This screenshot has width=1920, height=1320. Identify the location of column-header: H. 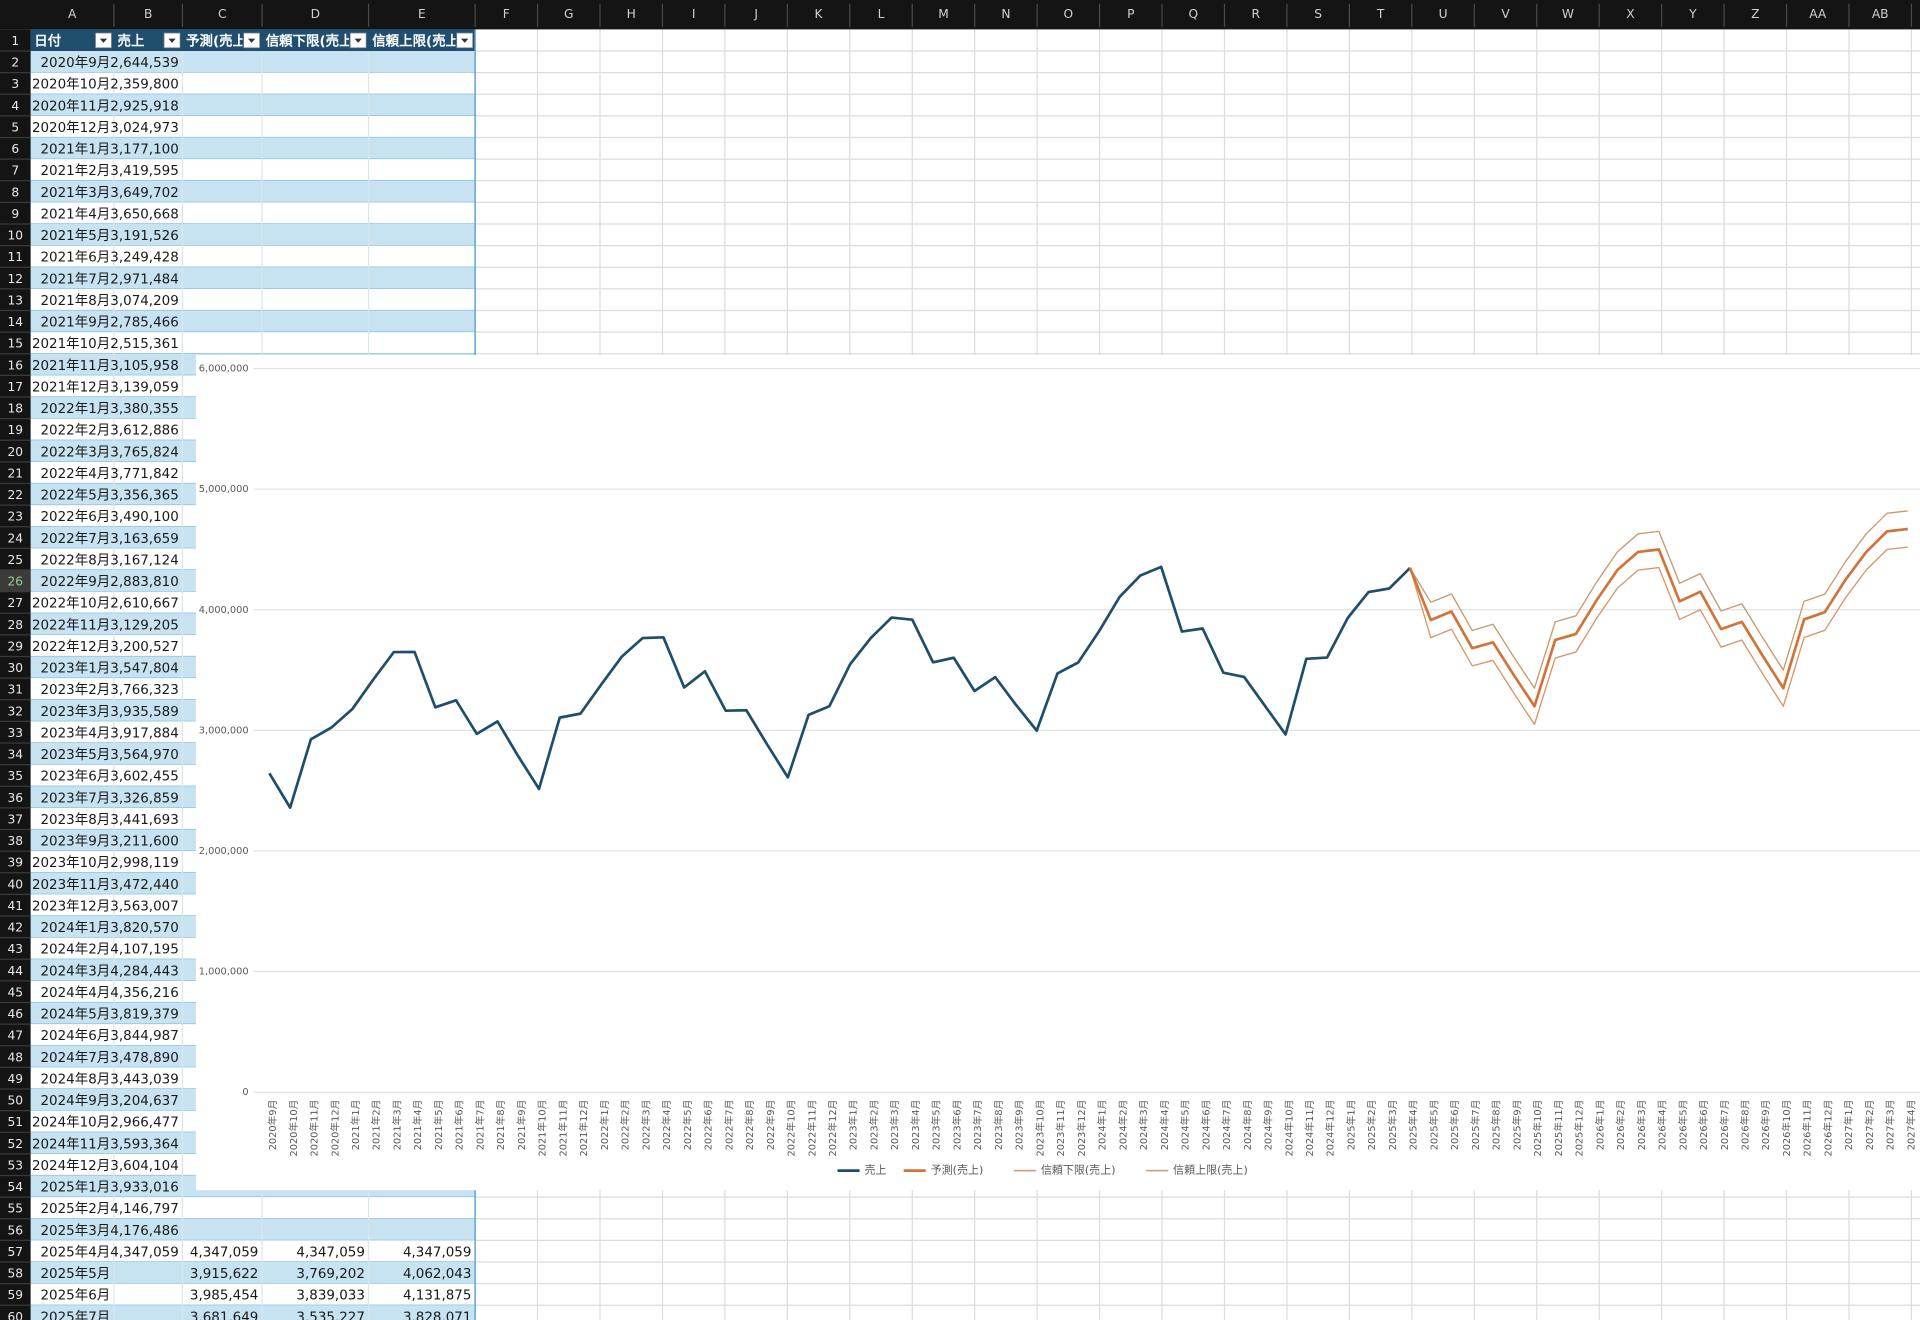
(631, 14).